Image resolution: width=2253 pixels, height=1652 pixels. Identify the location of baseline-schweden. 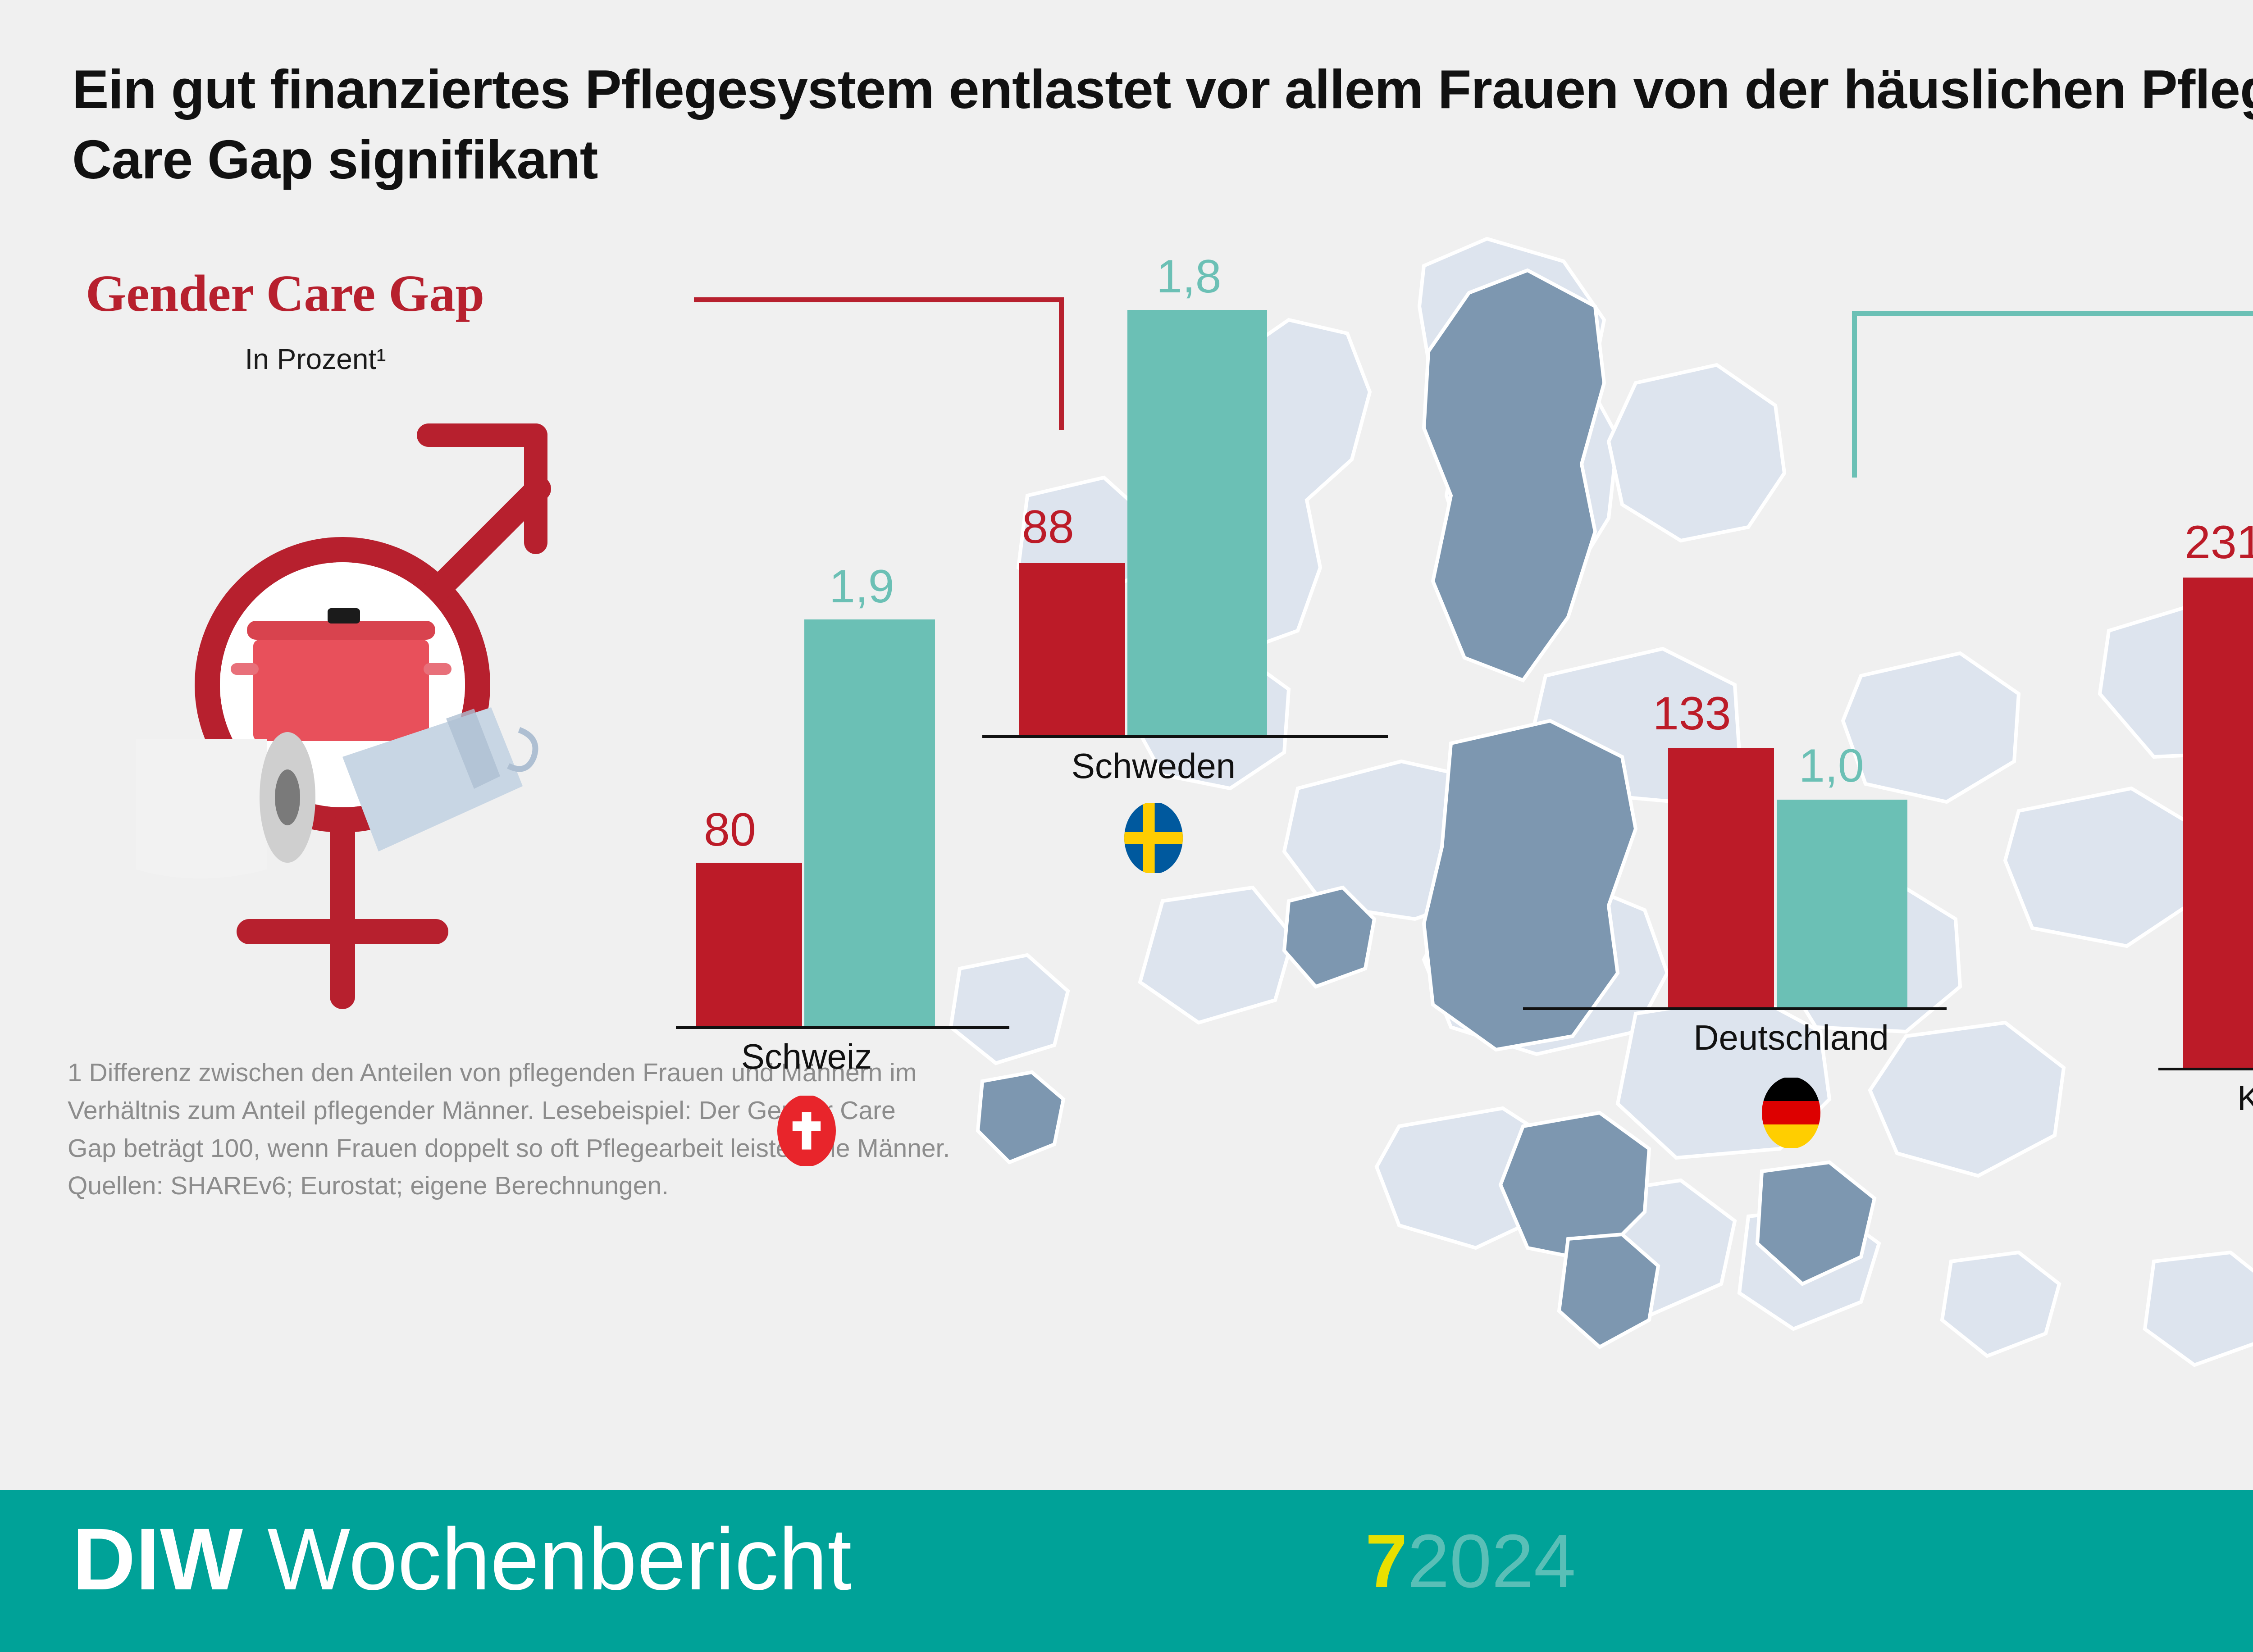
(1185, 736).